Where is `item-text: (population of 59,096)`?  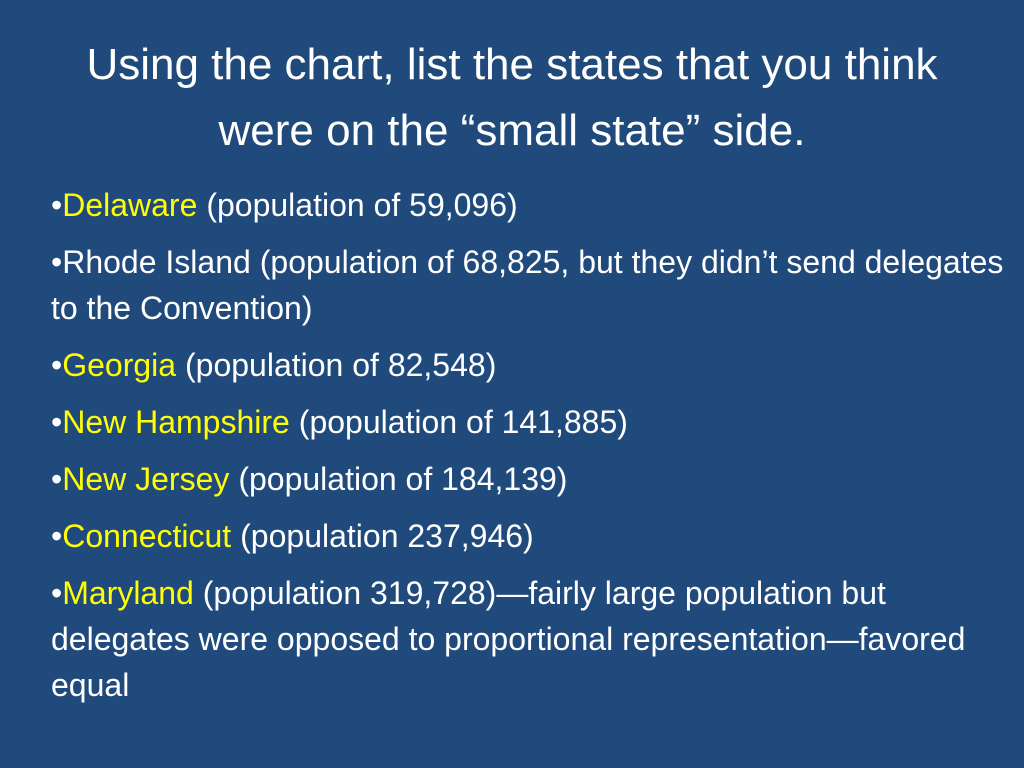
item-text: (population of 59,096) is located at coordinates (362, 205).